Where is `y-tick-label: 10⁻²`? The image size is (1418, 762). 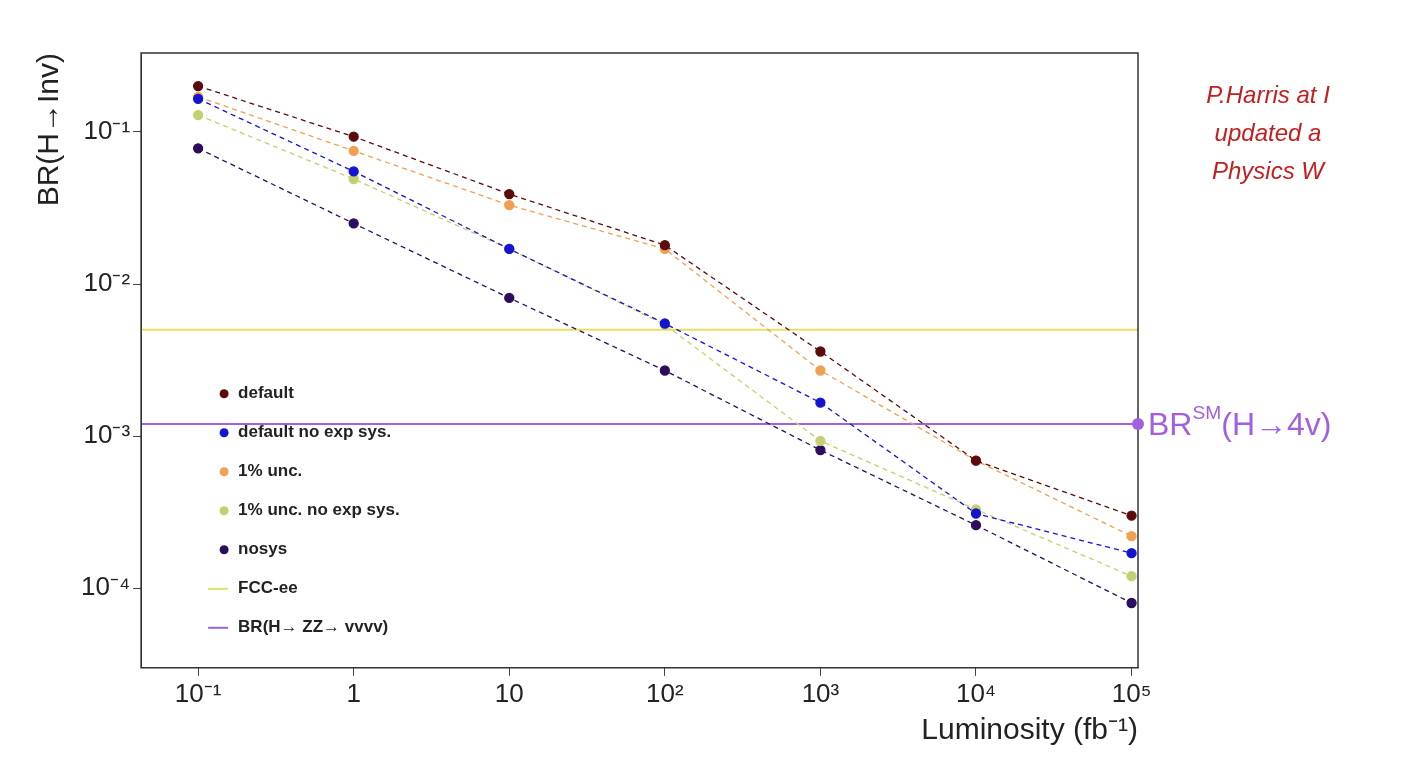 y-tick-label: 10⁻² is located at coordinates (107, 282).